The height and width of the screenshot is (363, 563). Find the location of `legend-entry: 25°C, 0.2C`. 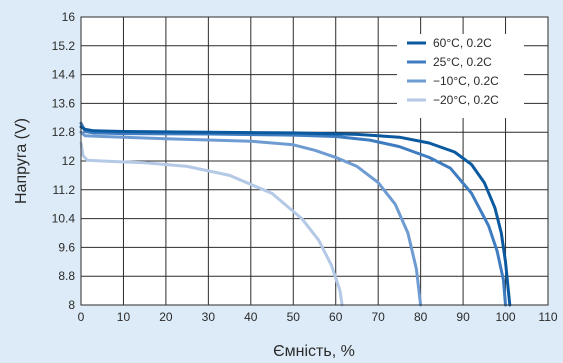

legend-entry: 25°C, 0.2C is located at coordinates (462, 62).